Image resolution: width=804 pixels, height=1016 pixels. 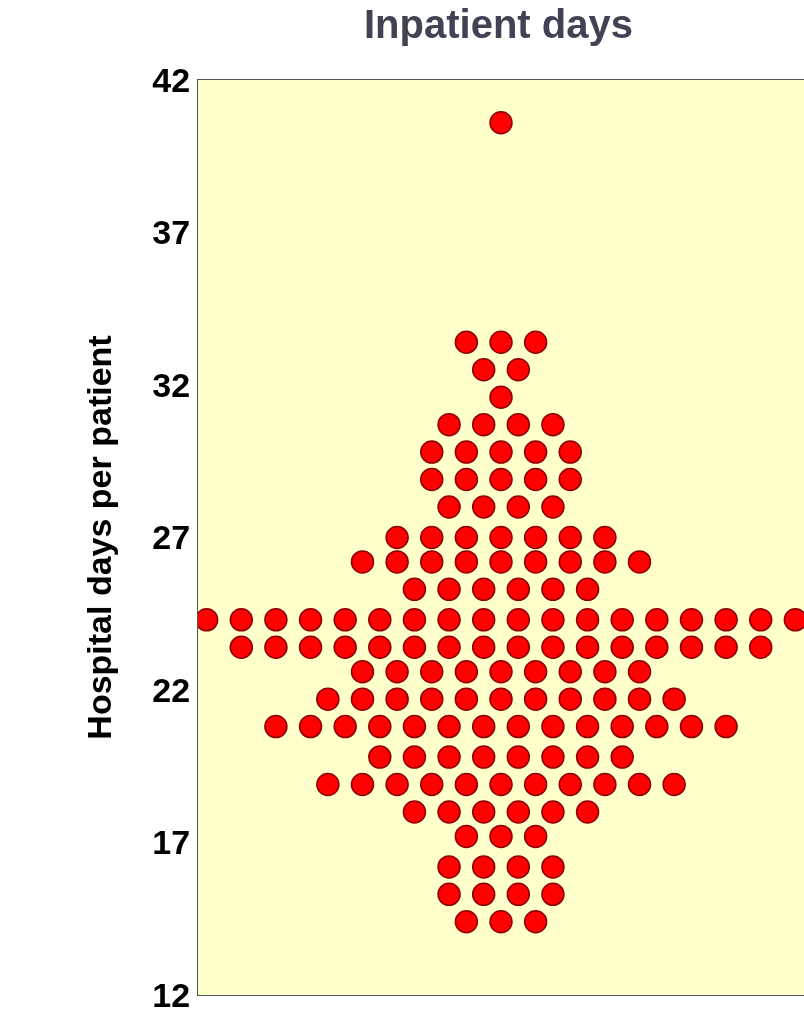 What do you see at coordinates (171, 384) in the screenshot?
I see `y-tick-label: 32` at bounding box center [171, 384].